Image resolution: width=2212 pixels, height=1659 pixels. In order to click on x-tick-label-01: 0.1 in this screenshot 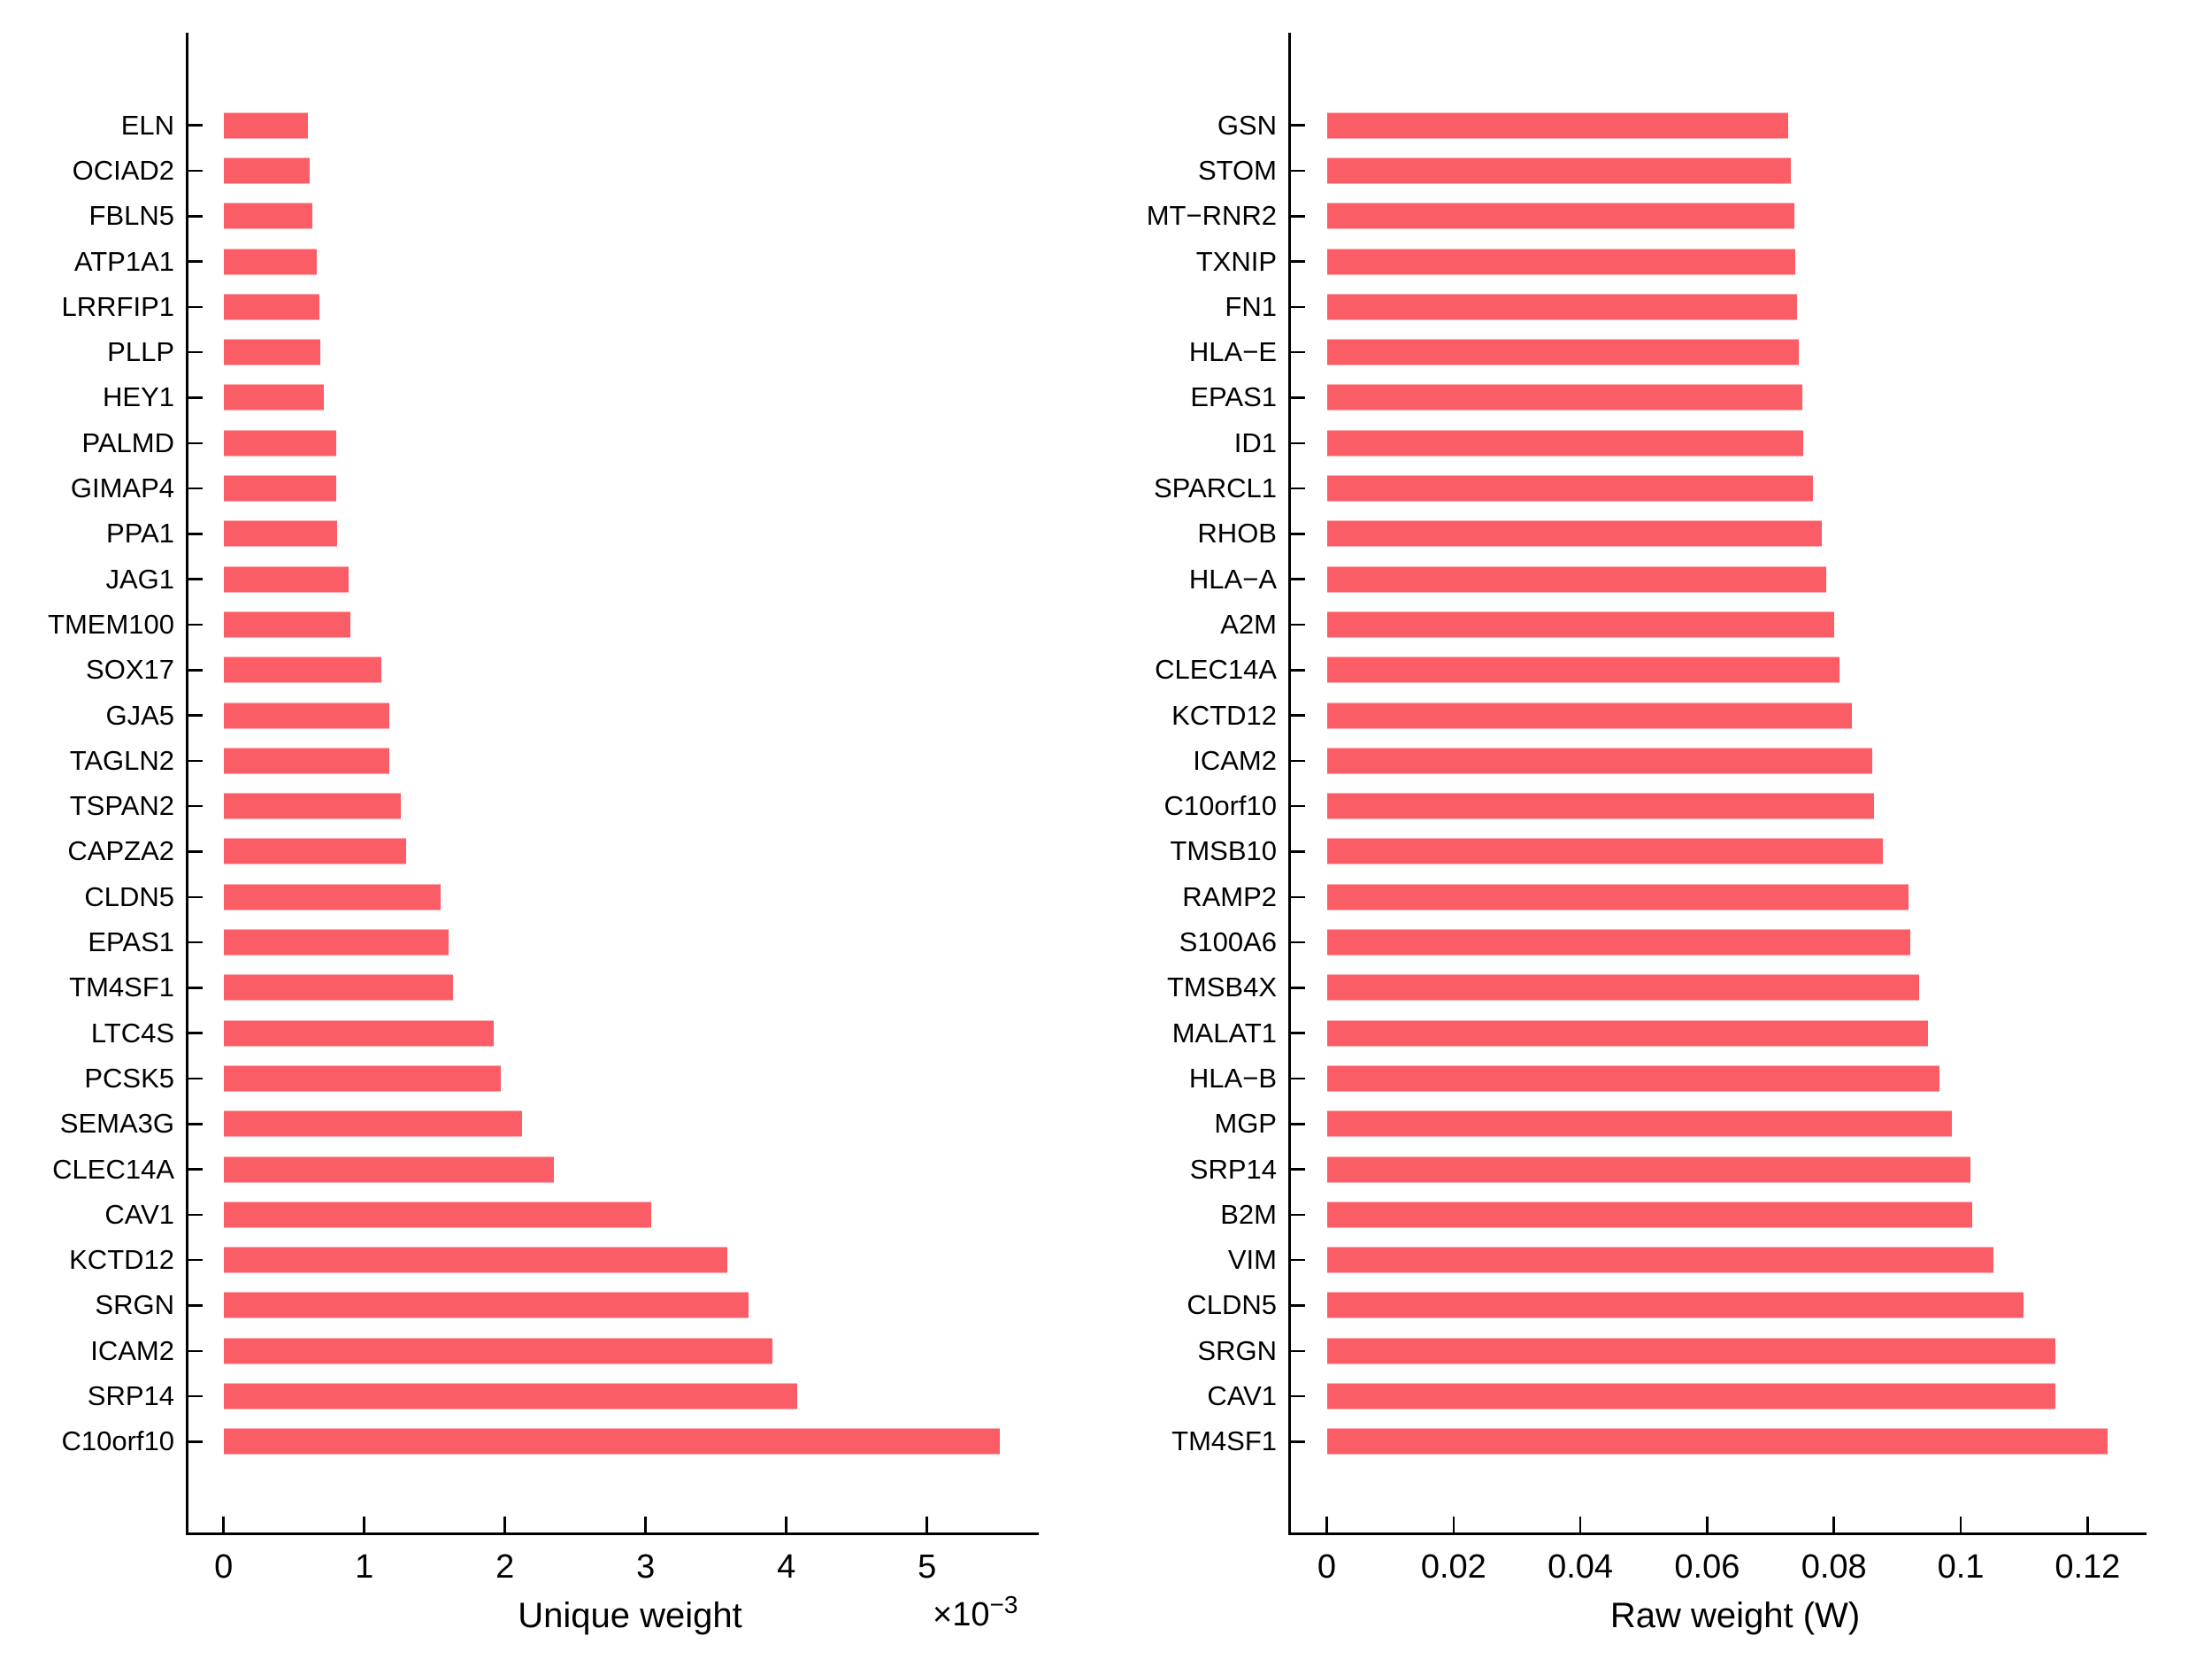, I will do `click(1961, 1567)`.